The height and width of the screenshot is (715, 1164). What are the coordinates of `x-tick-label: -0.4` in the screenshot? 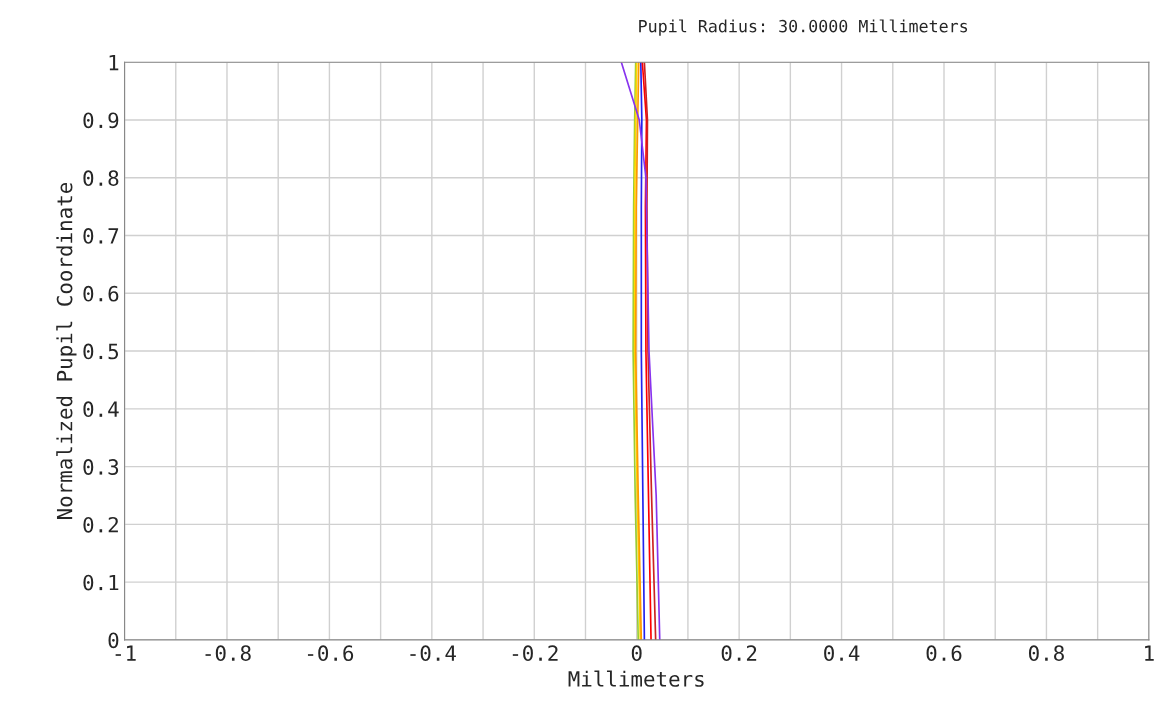 It's located at (433, 653).